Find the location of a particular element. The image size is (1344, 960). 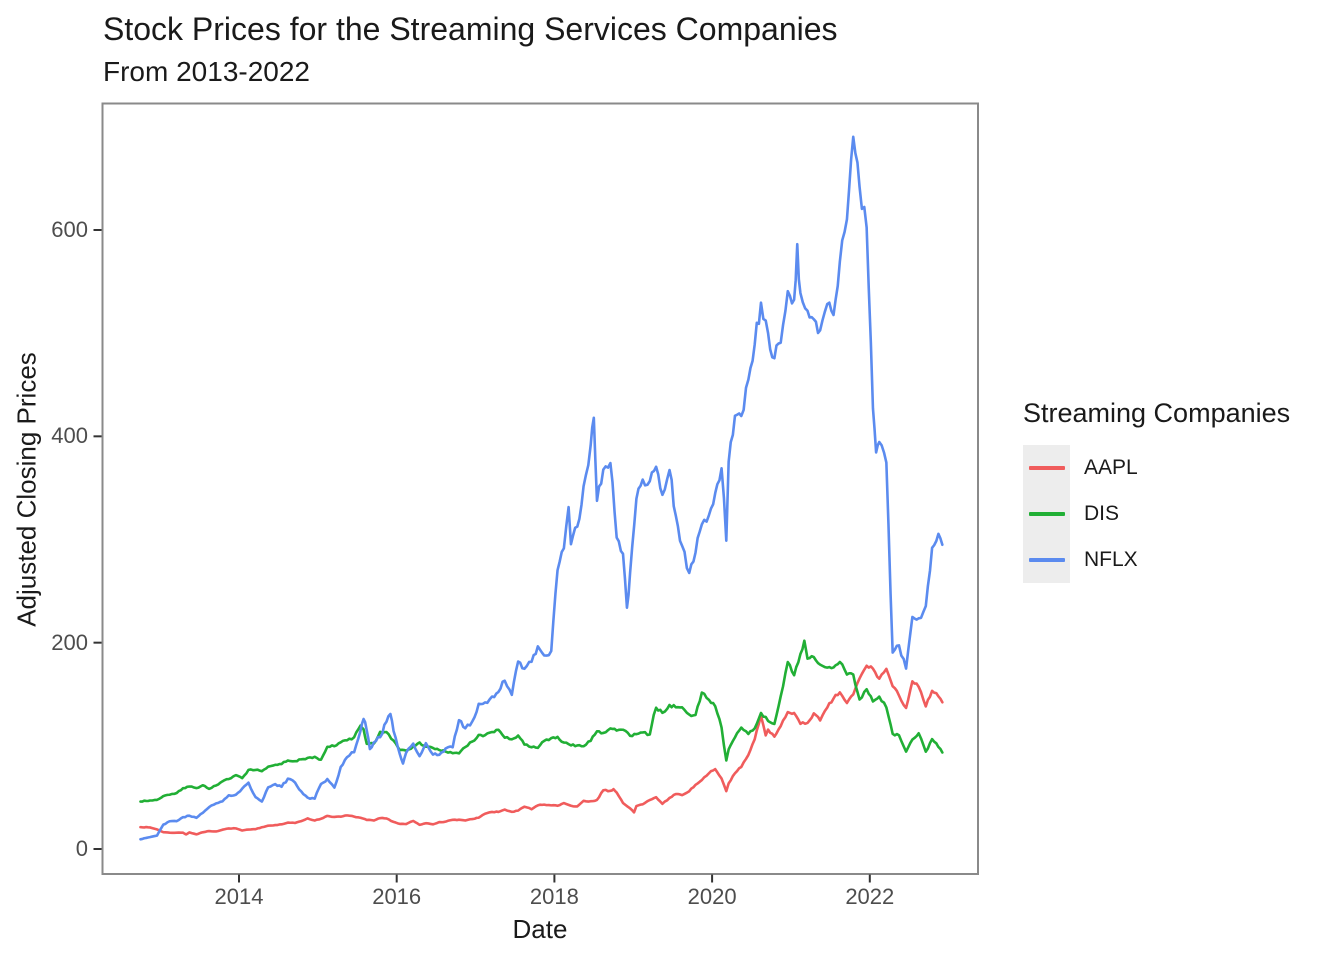

legend-item-aapl: AAPL is located at coordinates (1156, 468).